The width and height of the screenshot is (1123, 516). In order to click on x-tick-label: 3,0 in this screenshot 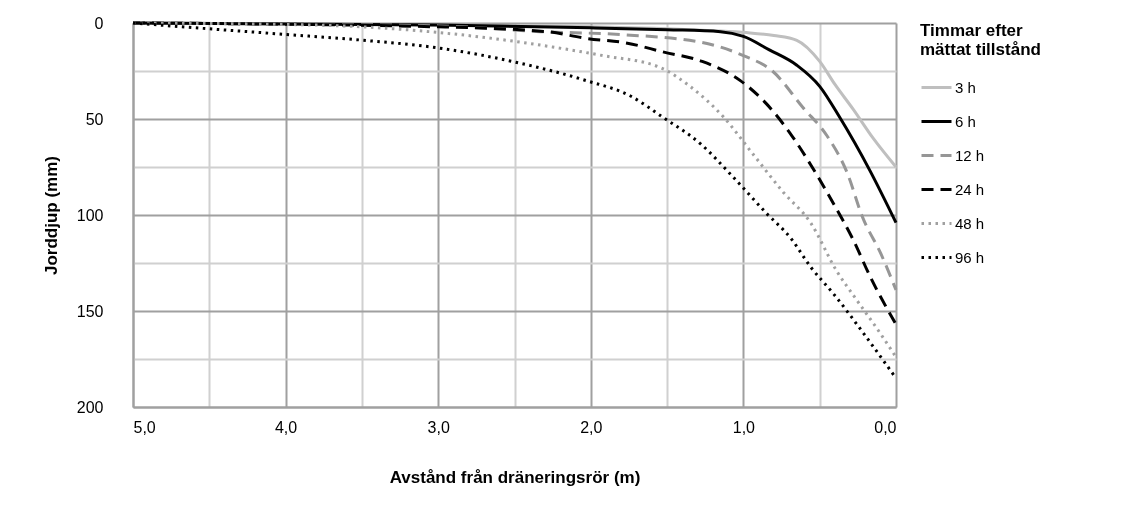, I will do `click(438, 427)`.